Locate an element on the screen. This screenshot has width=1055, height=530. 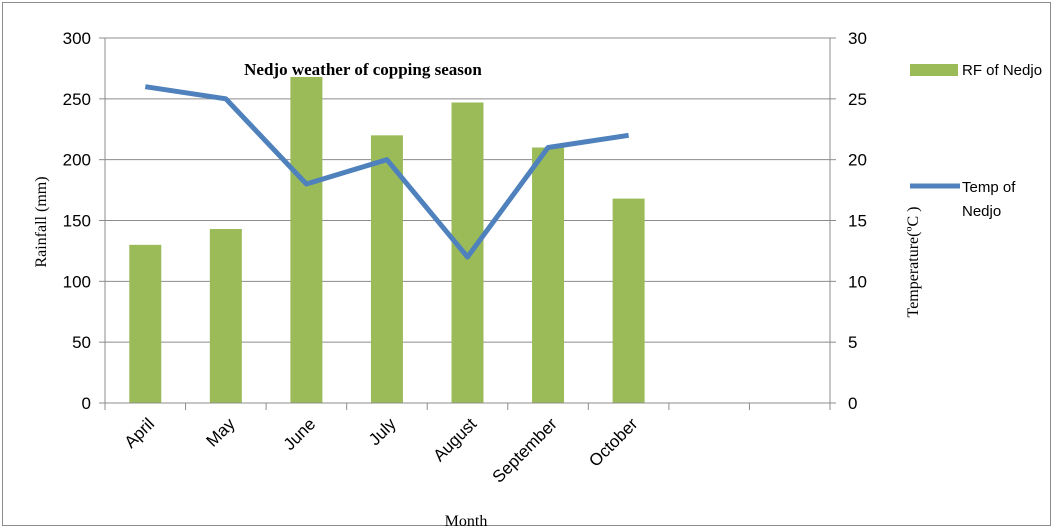
y-tick-label: 300 is located at coordinates (77, 38).